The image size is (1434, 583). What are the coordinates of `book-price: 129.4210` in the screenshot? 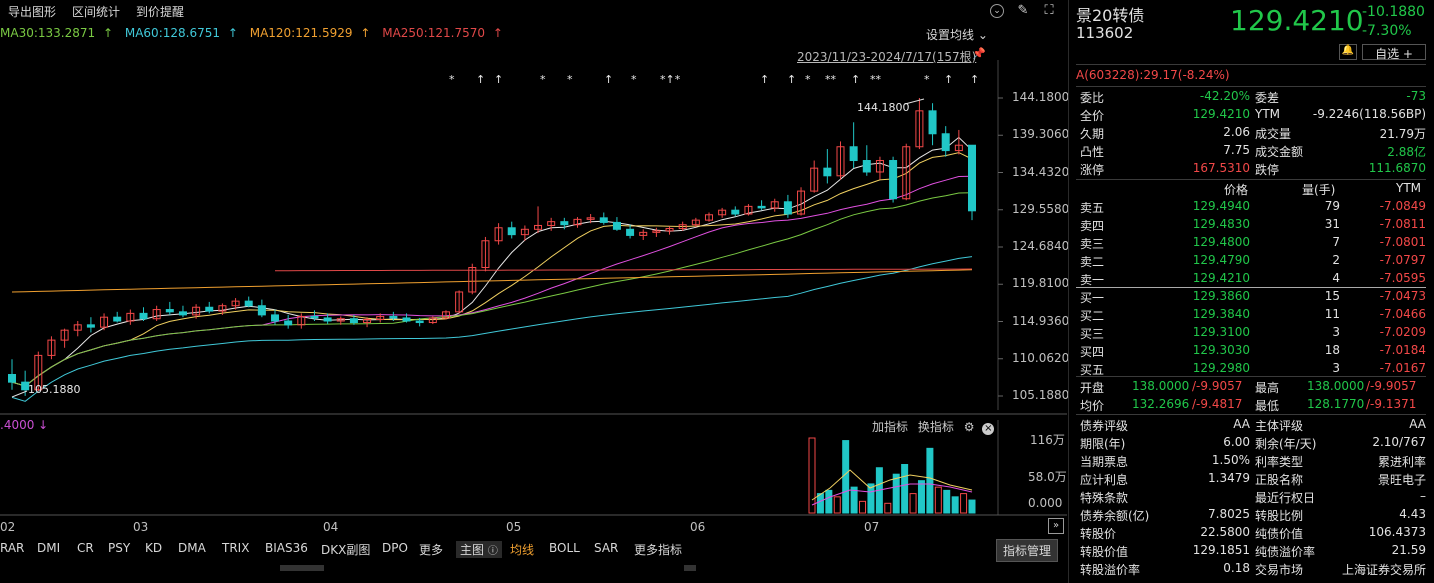 It's located at (1221, 278).